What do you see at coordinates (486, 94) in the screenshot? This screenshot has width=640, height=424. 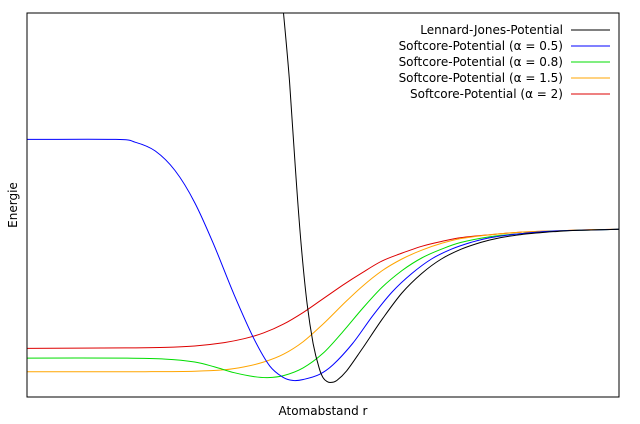 I see `legend-label-5: Softcore-Potential (α = 2)` at bounding box center [486, 94].